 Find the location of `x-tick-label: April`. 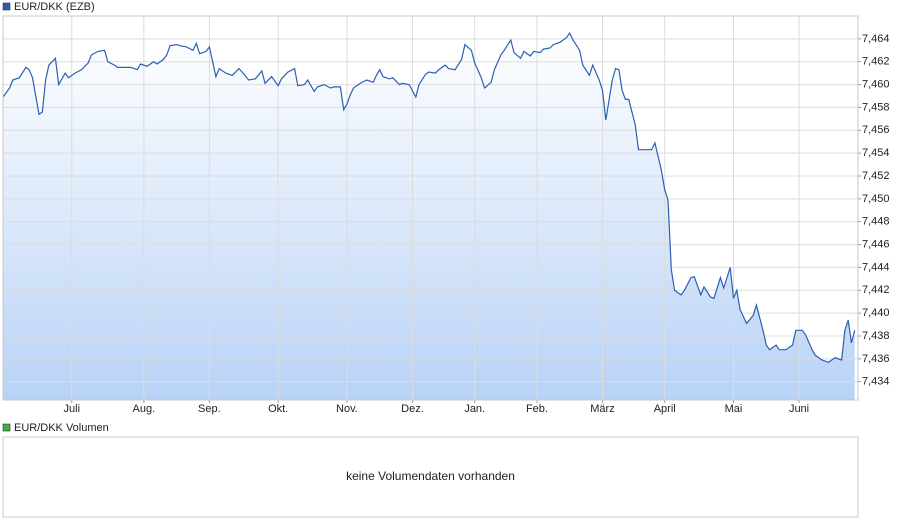

x-tick-label: April is located at coordinates (665, 409).